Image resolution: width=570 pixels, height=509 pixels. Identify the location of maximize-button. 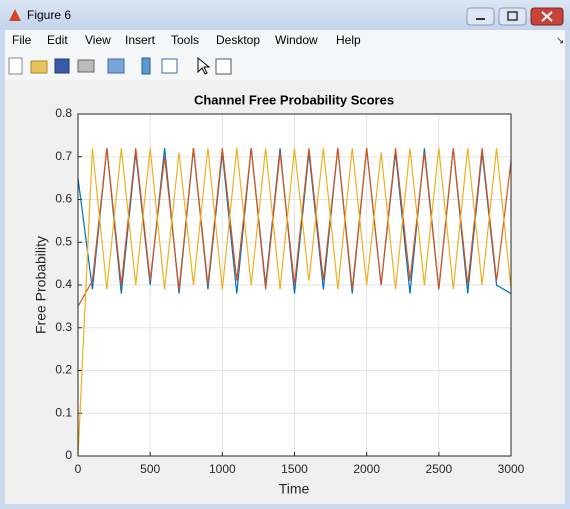
(512, 16).